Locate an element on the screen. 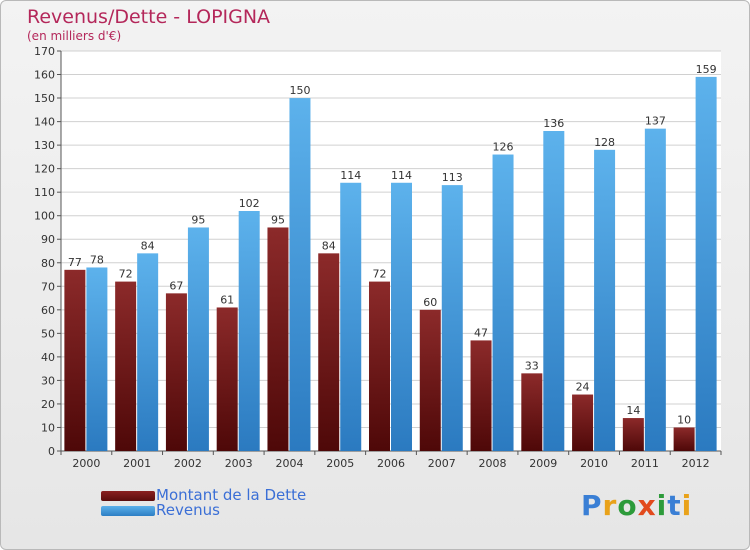  y-tick-label: 0 is located at coordinates (51, 451).